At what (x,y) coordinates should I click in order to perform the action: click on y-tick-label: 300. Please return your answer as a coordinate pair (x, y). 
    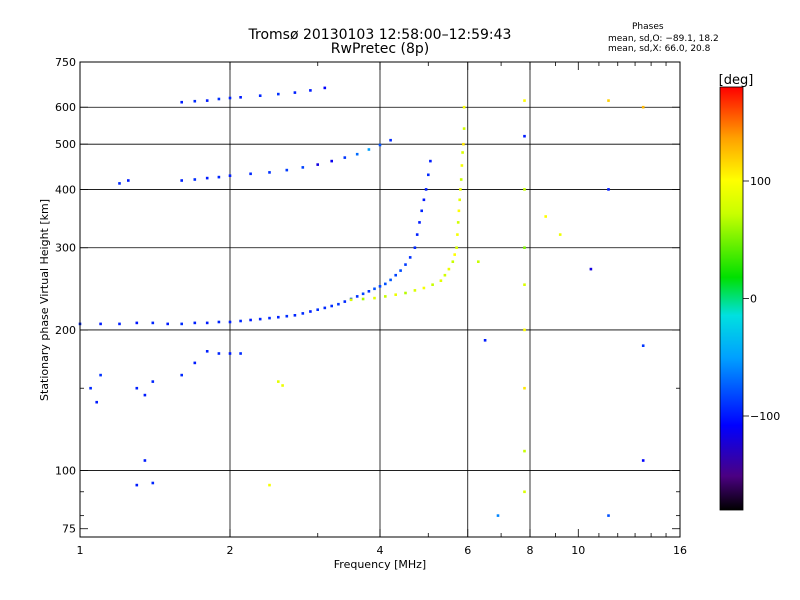
    Looking at the image, I should click on (65, 248).